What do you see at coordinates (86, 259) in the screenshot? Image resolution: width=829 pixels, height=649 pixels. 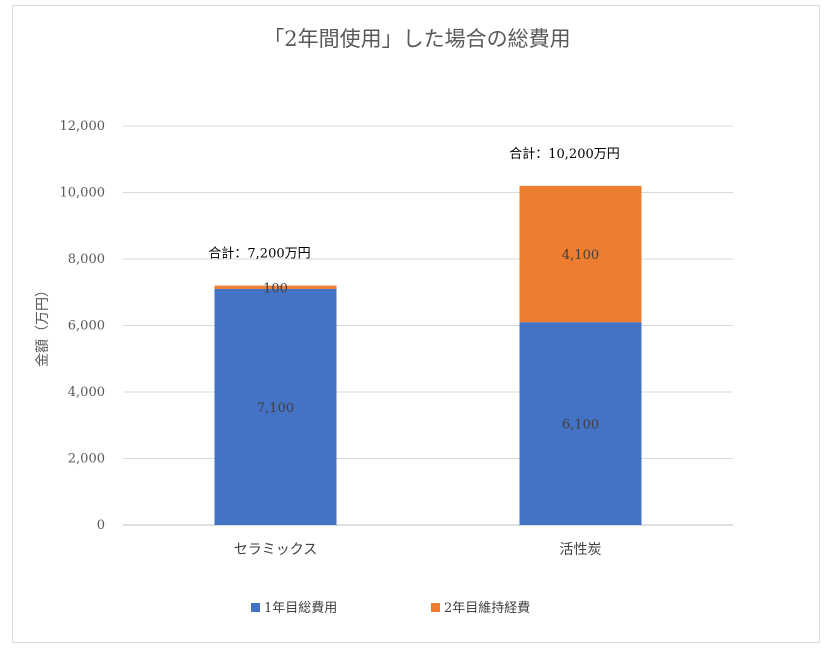 I see `y-tick-label: 8,000` at bounding box center [86, 259].